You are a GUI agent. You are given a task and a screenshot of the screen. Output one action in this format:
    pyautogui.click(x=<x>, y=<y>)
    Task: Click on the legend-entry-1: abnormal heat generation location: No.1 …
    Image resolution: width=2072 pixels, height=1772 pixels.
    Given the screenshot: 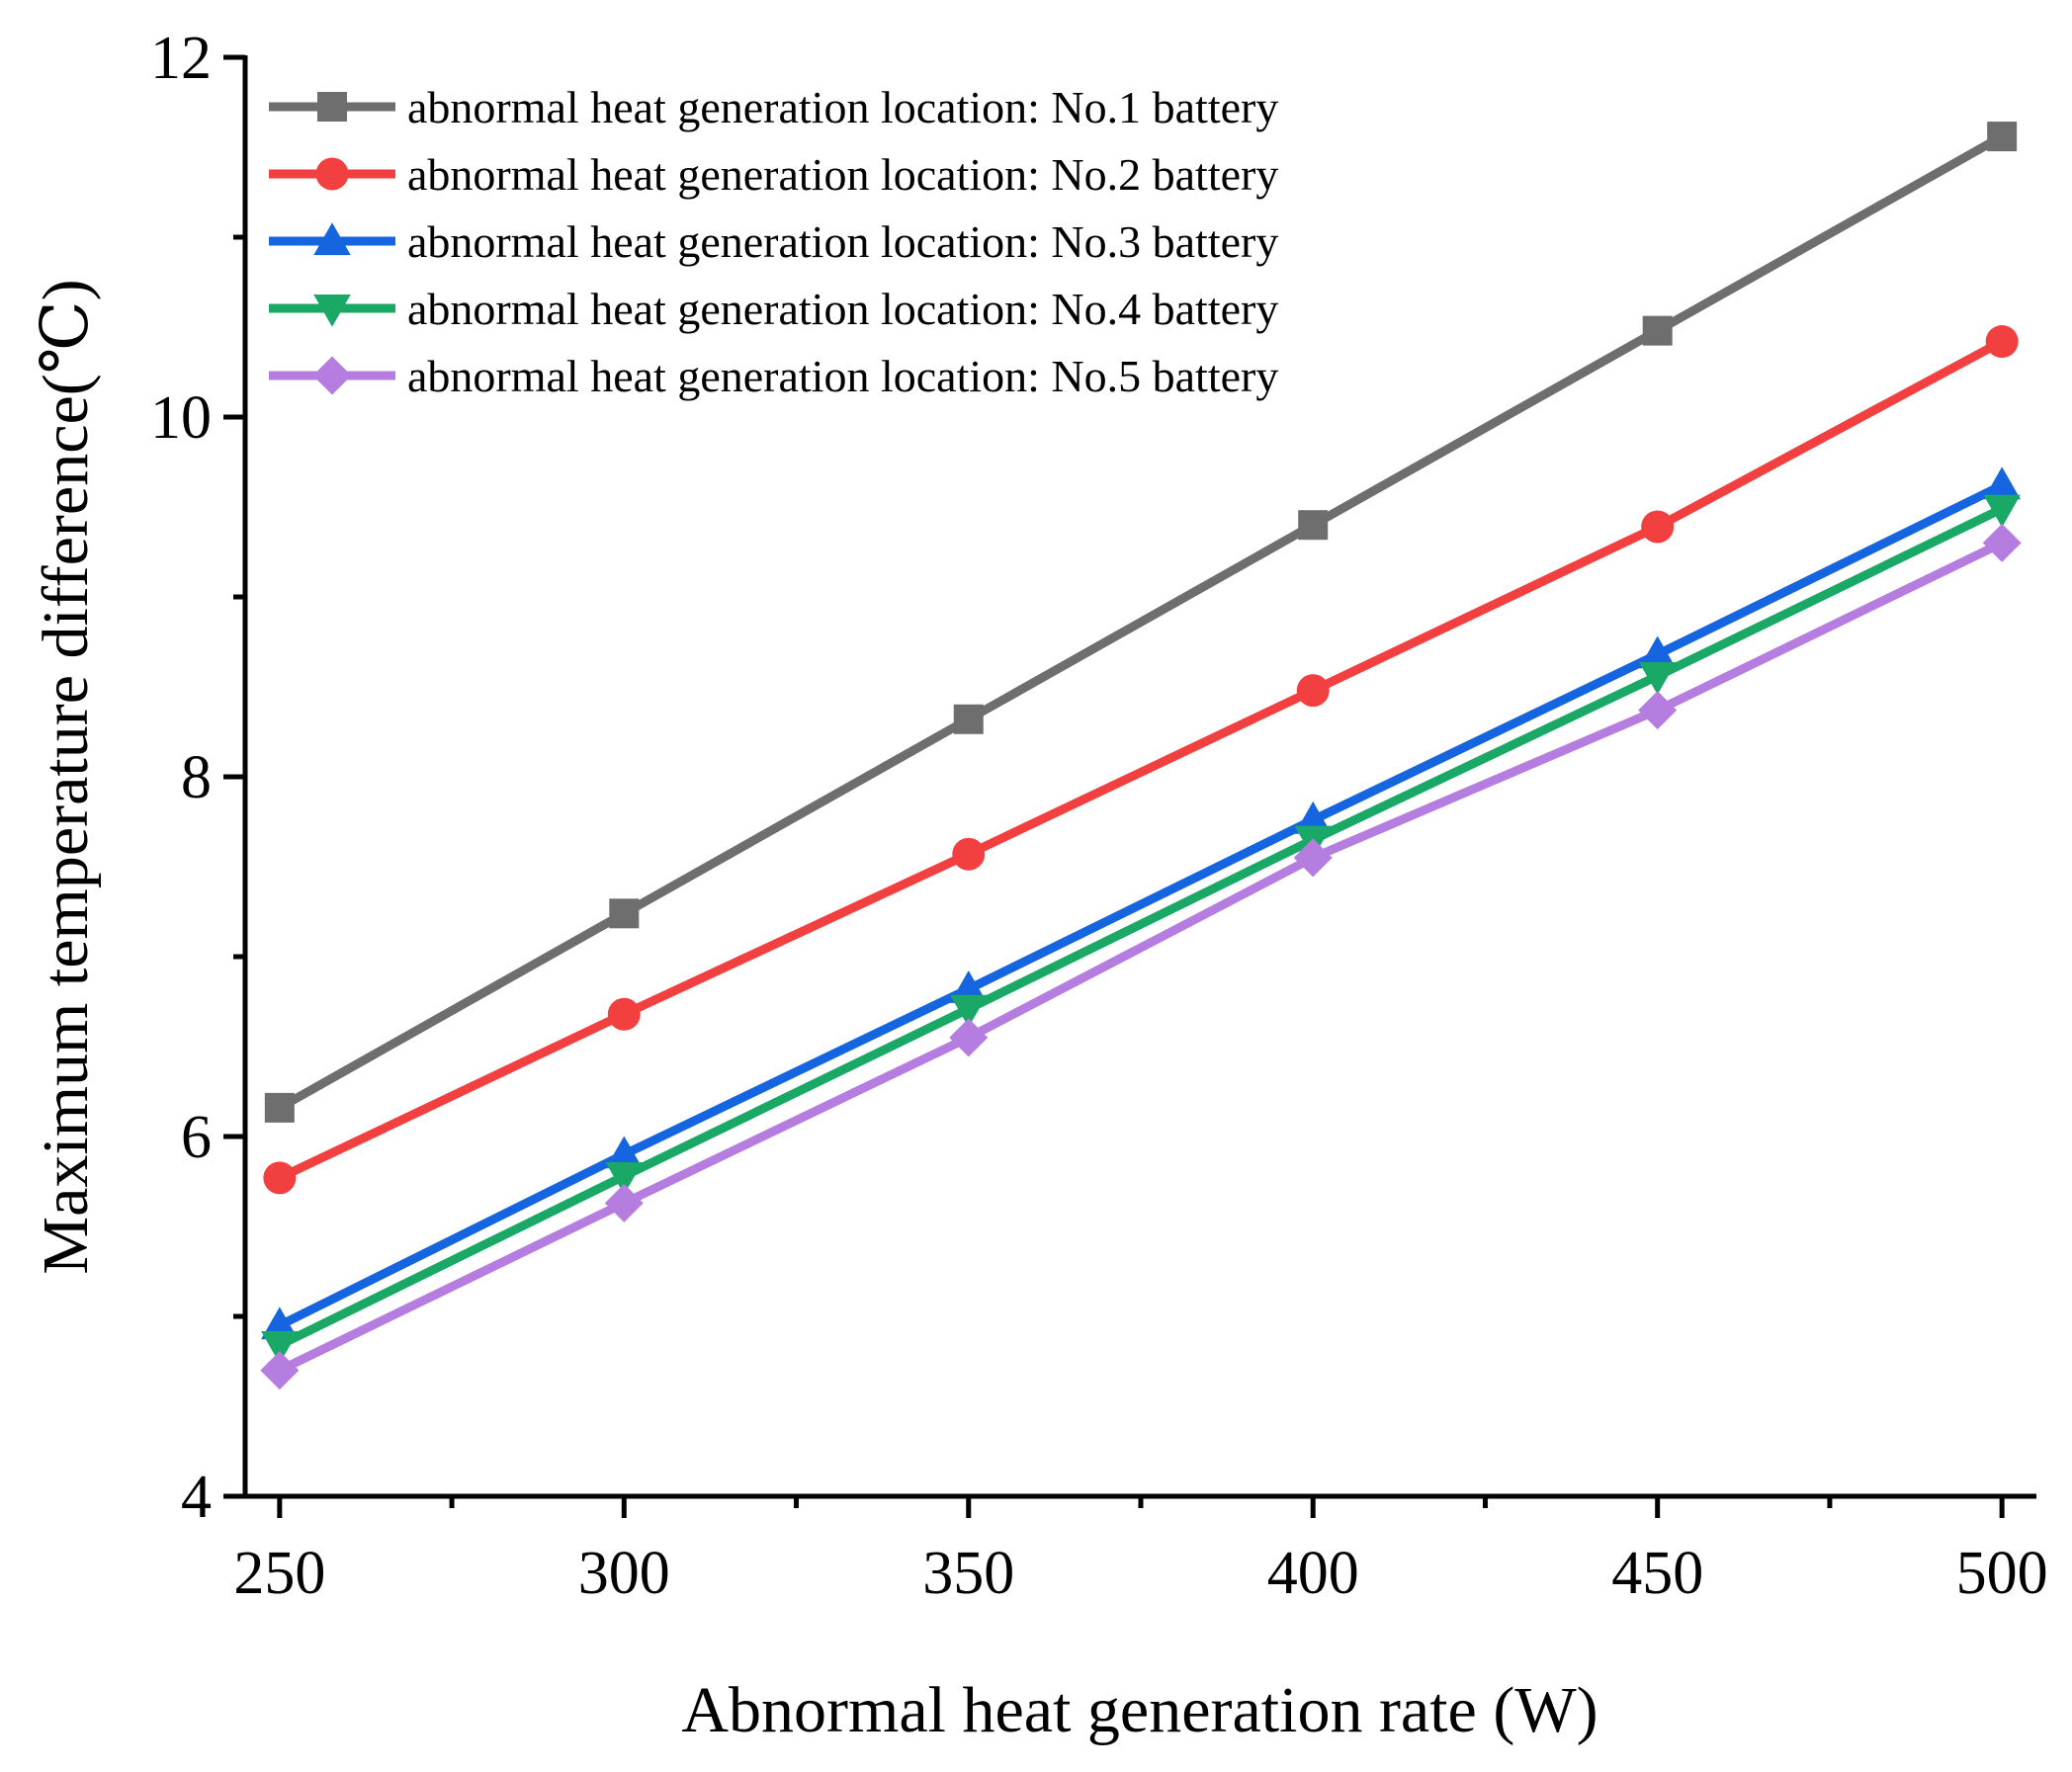 What is the action you would take?
    pyautogui.click(x=773, y=107)
    